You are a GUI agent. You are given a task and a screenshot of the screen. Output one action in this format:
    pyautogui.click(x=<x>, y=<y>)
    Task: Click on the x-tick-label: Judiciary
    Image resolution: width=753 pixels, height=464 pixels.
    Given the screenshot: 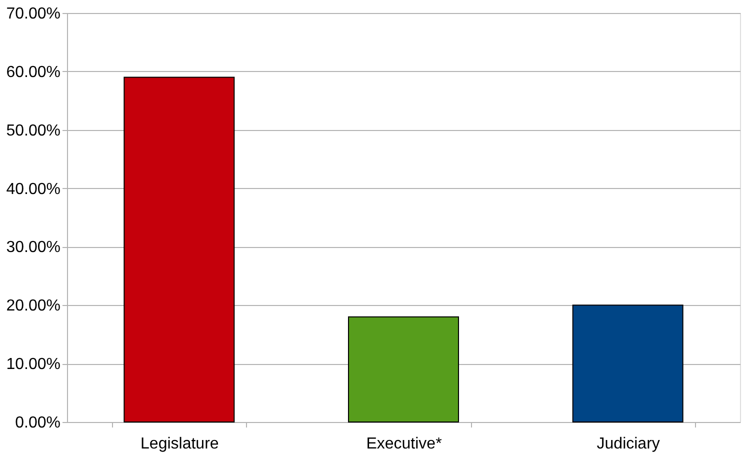 What is the action you would take?
    pyautogui.click(x=628, y=444)
    